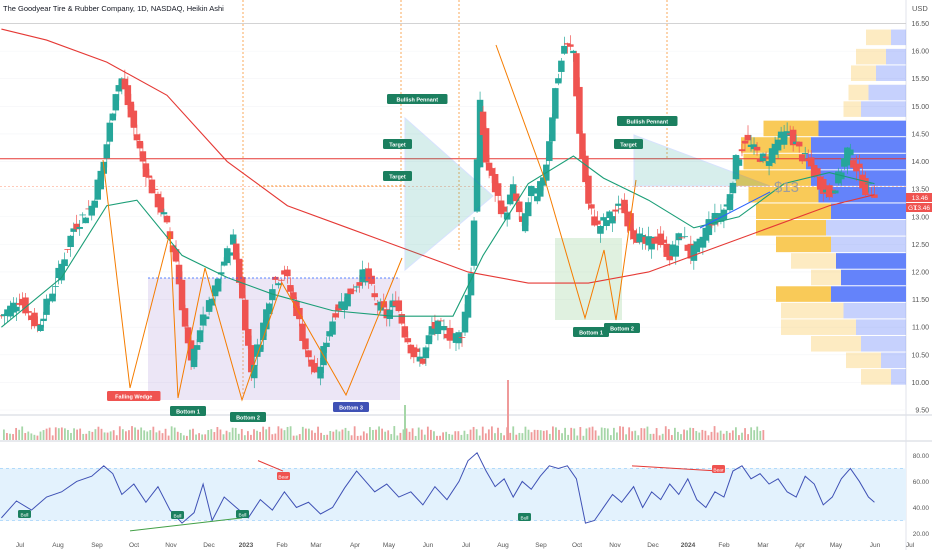  What do you see at coordinates (920, 217) in the screenshot?
I see `y-tick-label: 13.00` at bounding box center [920, 217].